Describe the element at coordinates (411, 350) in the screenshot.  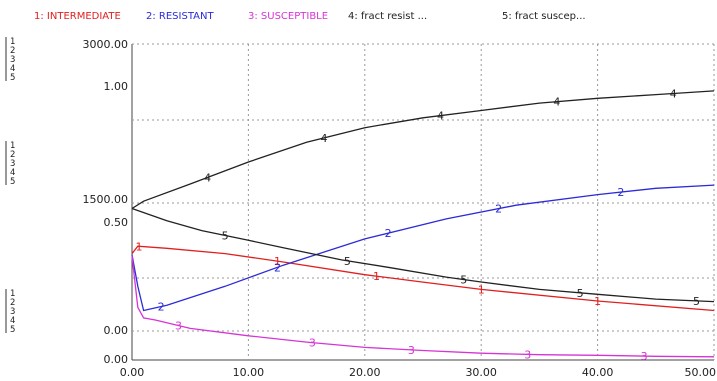
I see `series-marker-3-2: 3` at that location.